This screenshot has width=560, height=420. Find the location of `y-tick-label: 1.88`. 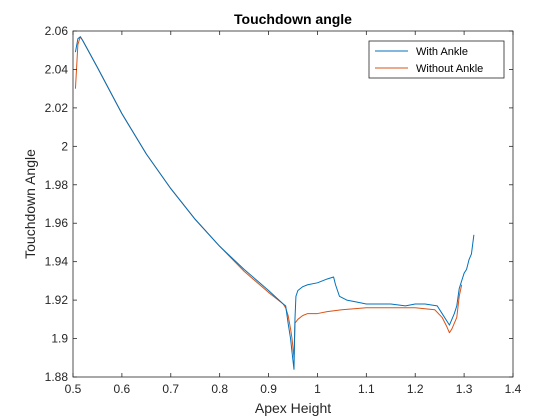

y-tick-label: 1.88 is located at coordinates (57, 377).